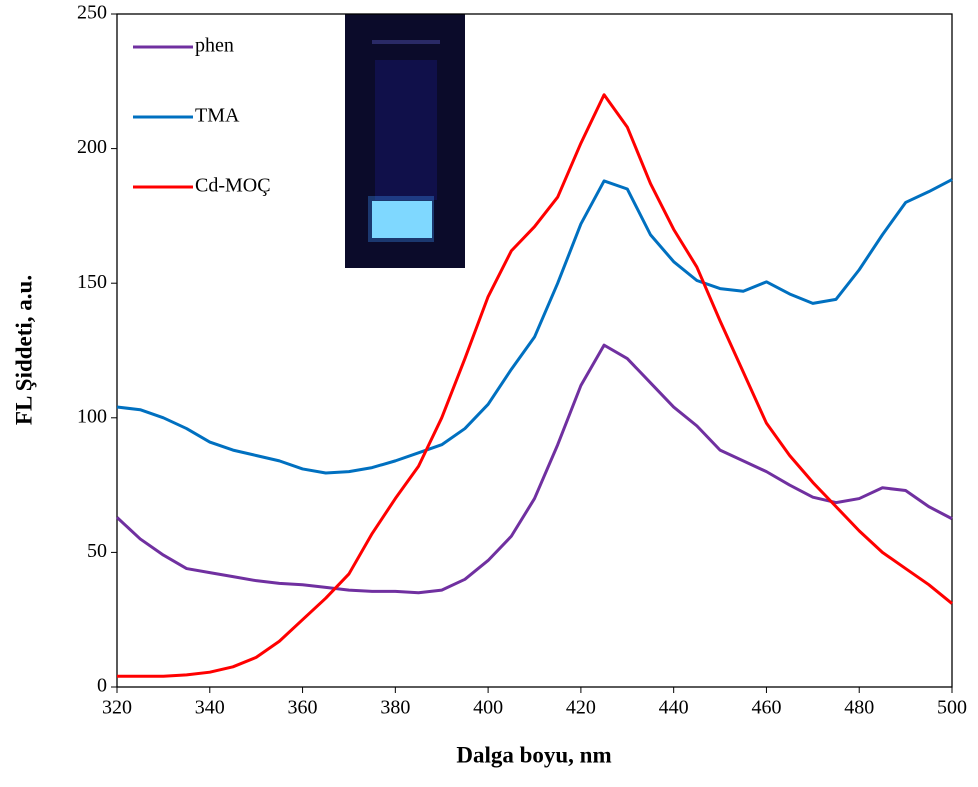 The width and height of the screenshot is (978, 787). I want to click on legend-label: phen, so click(214, 46).